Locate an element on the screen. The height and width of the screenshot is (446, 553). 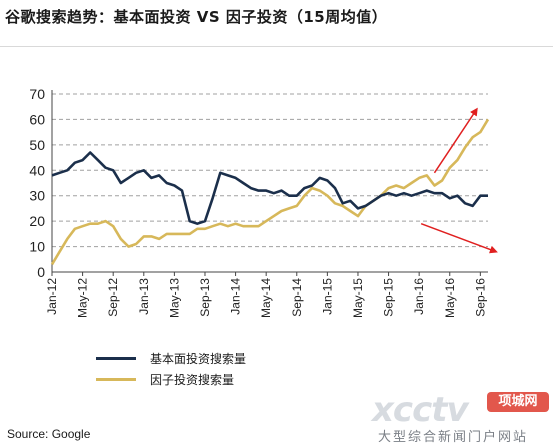
legend-swatch-fundamental is located at coordinates (116, 358).